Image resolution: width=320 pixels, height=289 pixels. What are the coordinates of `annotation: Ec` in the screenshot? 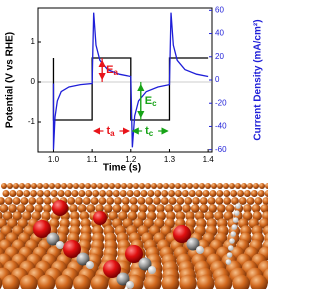 It's located at (151, 101).